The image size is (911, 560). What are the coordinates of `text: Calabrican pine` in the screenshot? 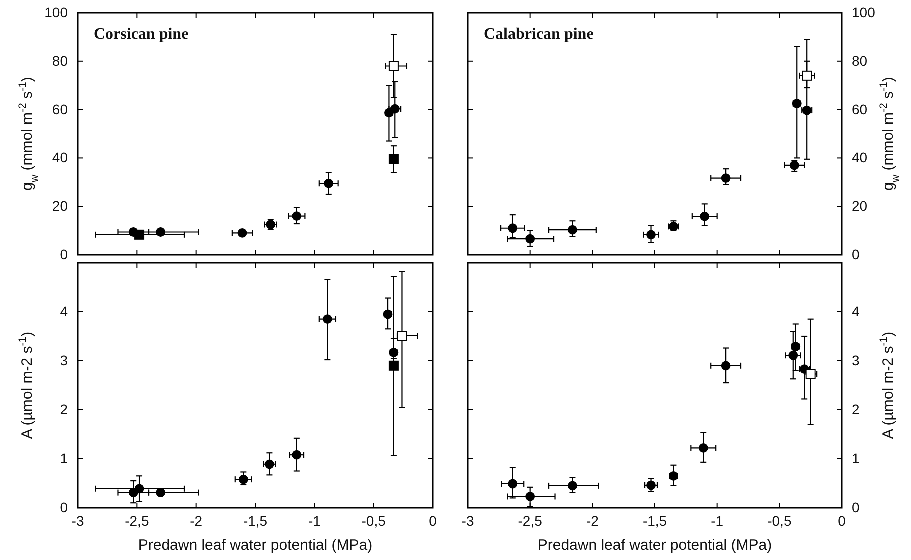 It's located at (539, 34).